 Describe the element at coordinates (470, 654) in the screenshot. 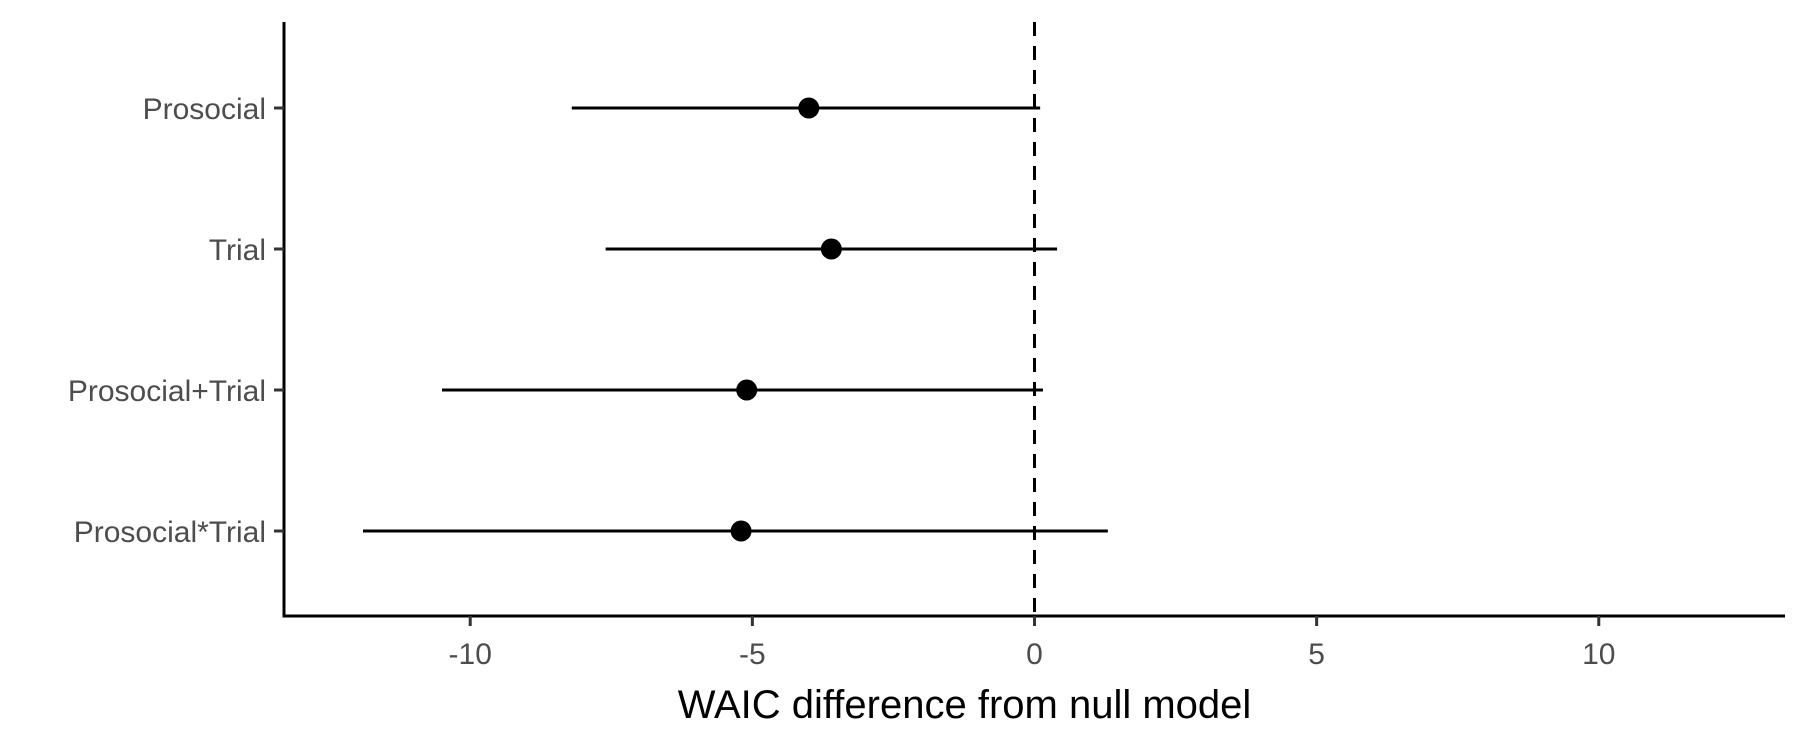

I see `x-tick-label: -10` at that location.